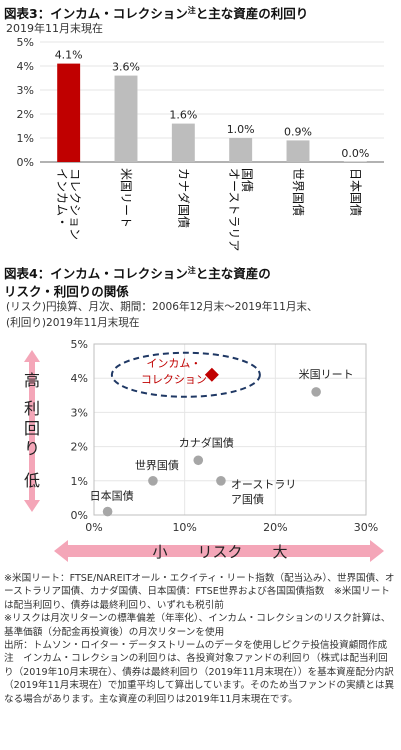 This screenshot has height=750, width=401. Describe the element at coordinates (73, 323) in the screenshot. I see `chart2-subtitle-2: (利回り)2019年11月末現在` at that location.